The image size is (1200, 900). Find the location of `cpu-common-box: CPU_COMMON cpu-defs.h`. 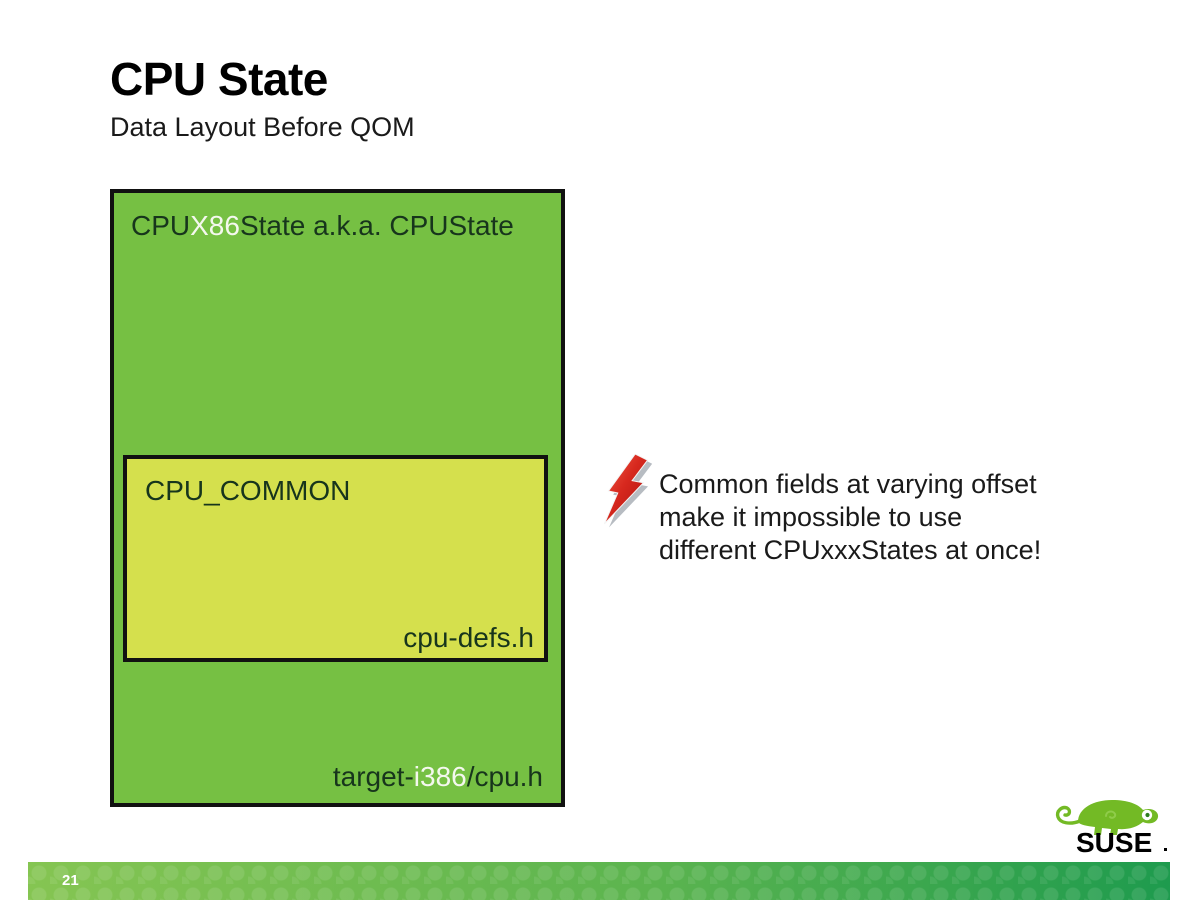

cpu-common-box: CPU_COMMON cpu-defs.h is located at coordinates (335, 558).